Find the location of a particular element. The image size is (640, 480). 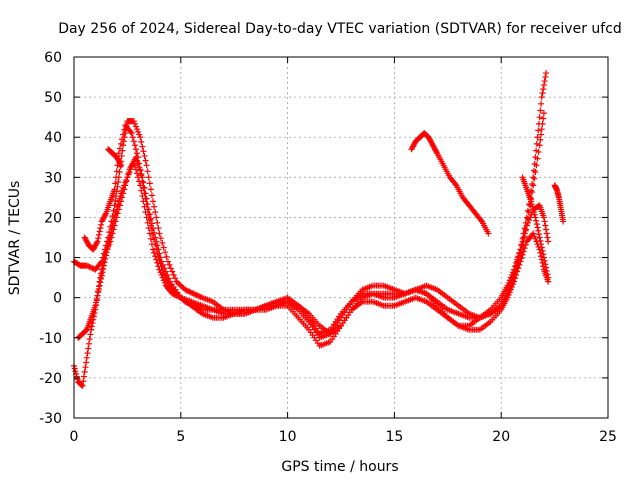

series-track-f is located at coordinates (535, 227).